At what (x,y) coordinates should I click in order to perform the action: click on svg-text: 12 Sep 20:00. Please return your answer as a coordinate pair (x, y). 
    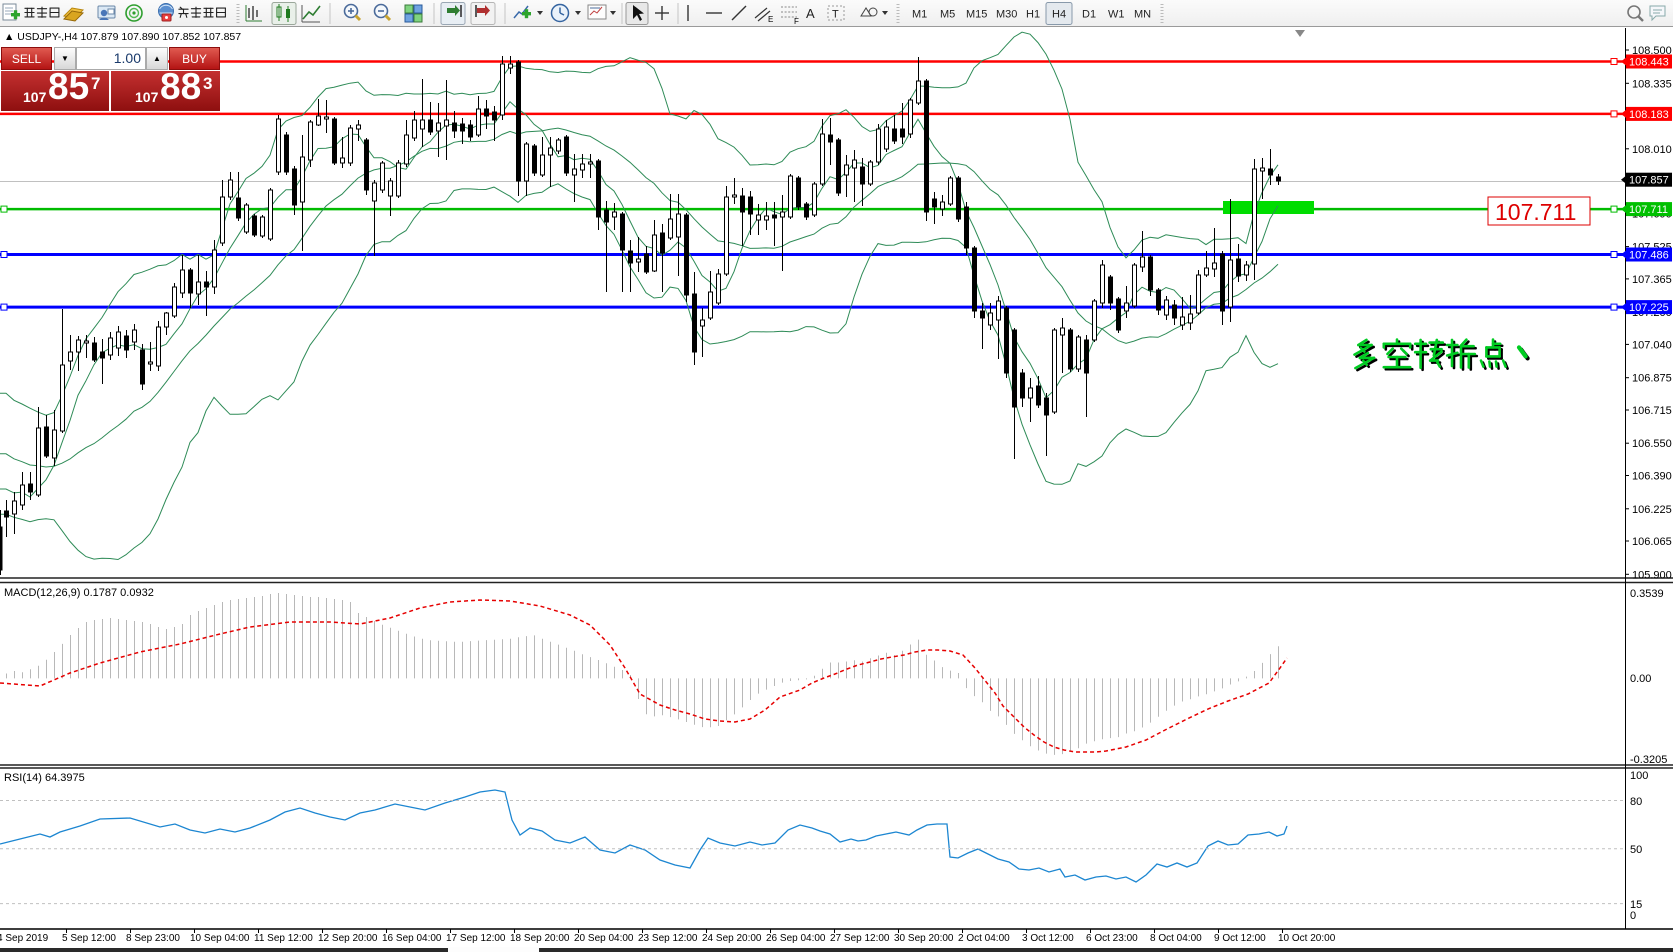
    Looking at the image, I should click on (348, 938).